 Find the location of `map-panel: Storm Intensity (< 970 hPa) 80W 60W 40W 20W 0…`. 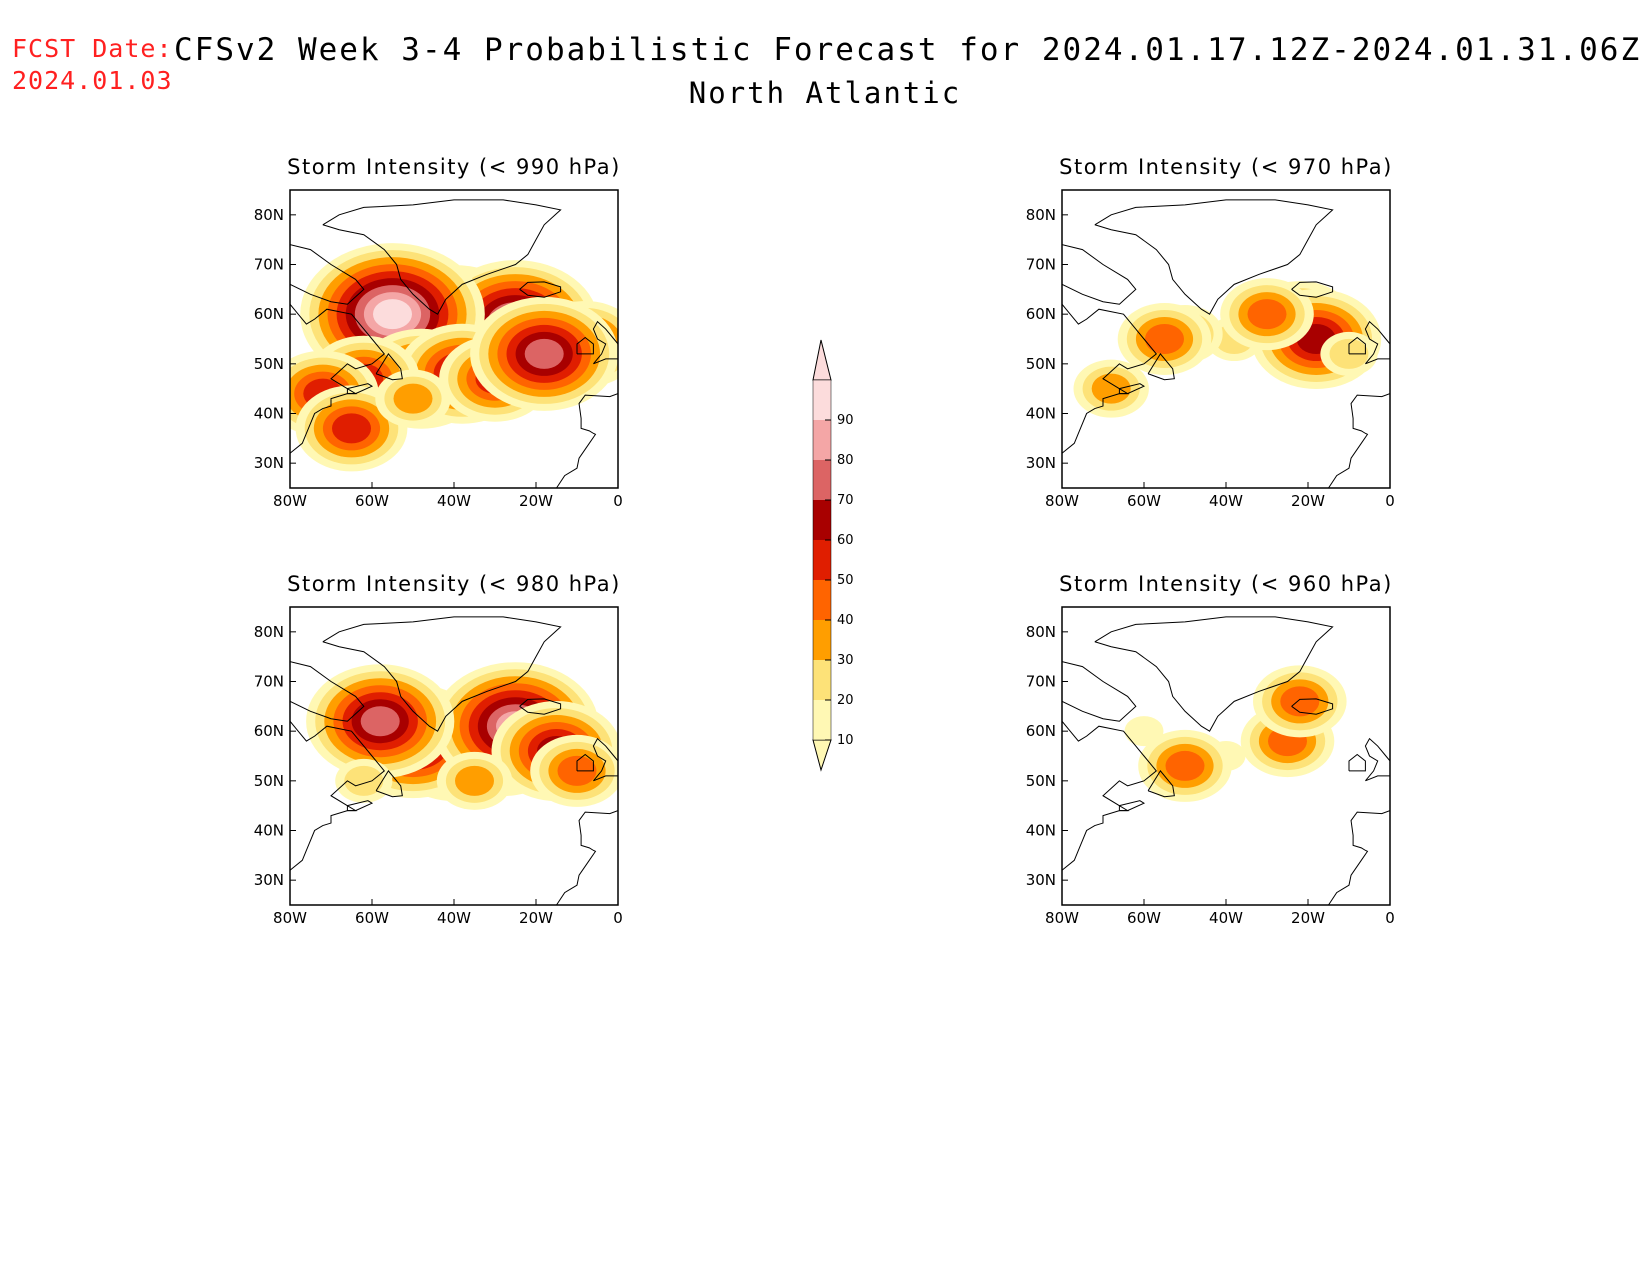

map-panel: Storm Intensity (< 970 hPa) 80W 60W 40W 20W 0… is located at coordinates (1210, 332).